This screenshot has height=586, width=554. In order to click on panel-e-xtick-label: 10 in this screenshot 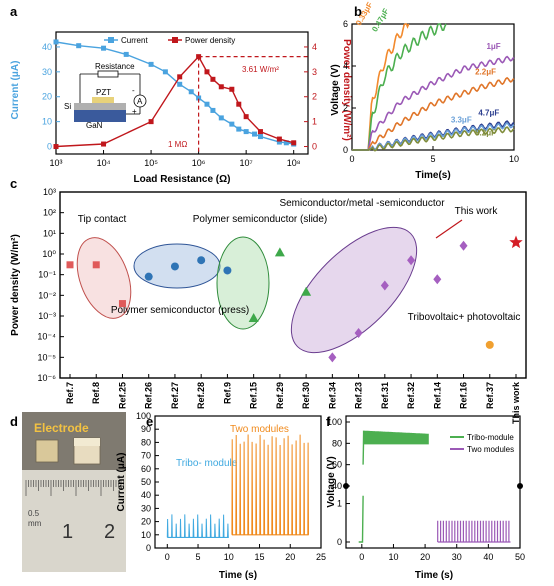, I will do `click(229, 557)`.